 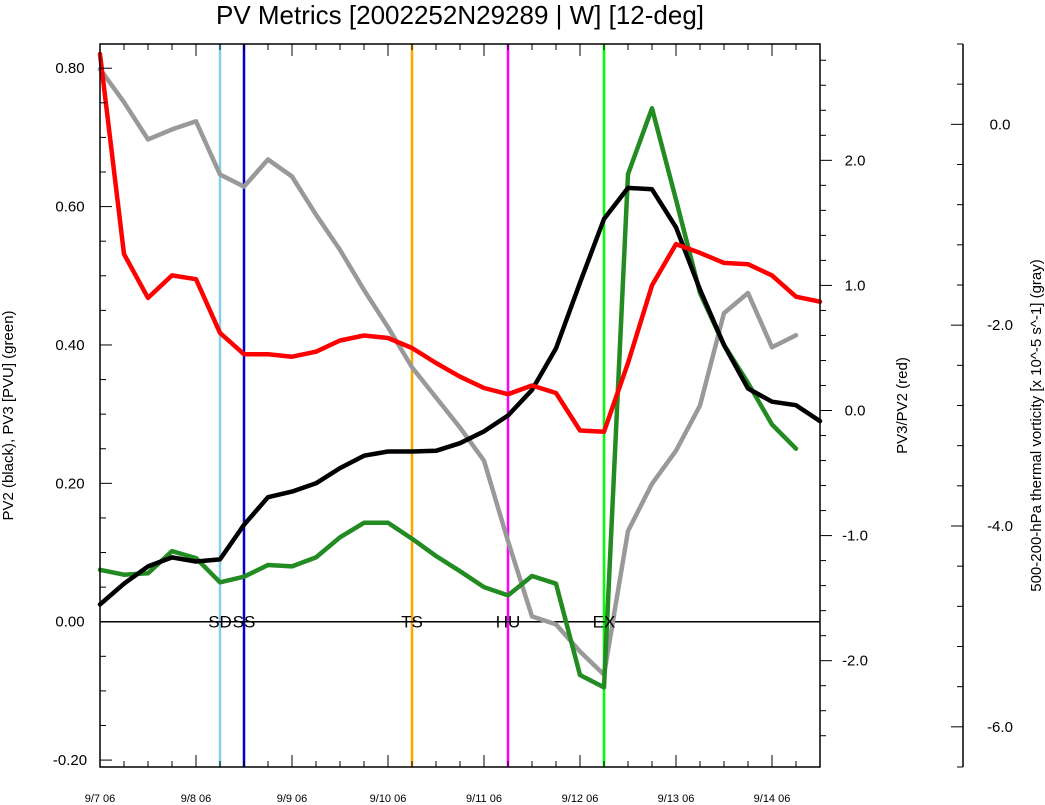 What do you see at coordinates (69, 483) in the screenshot?
I see `left-tick-label: 0.20` at bounding box center [69, 483].